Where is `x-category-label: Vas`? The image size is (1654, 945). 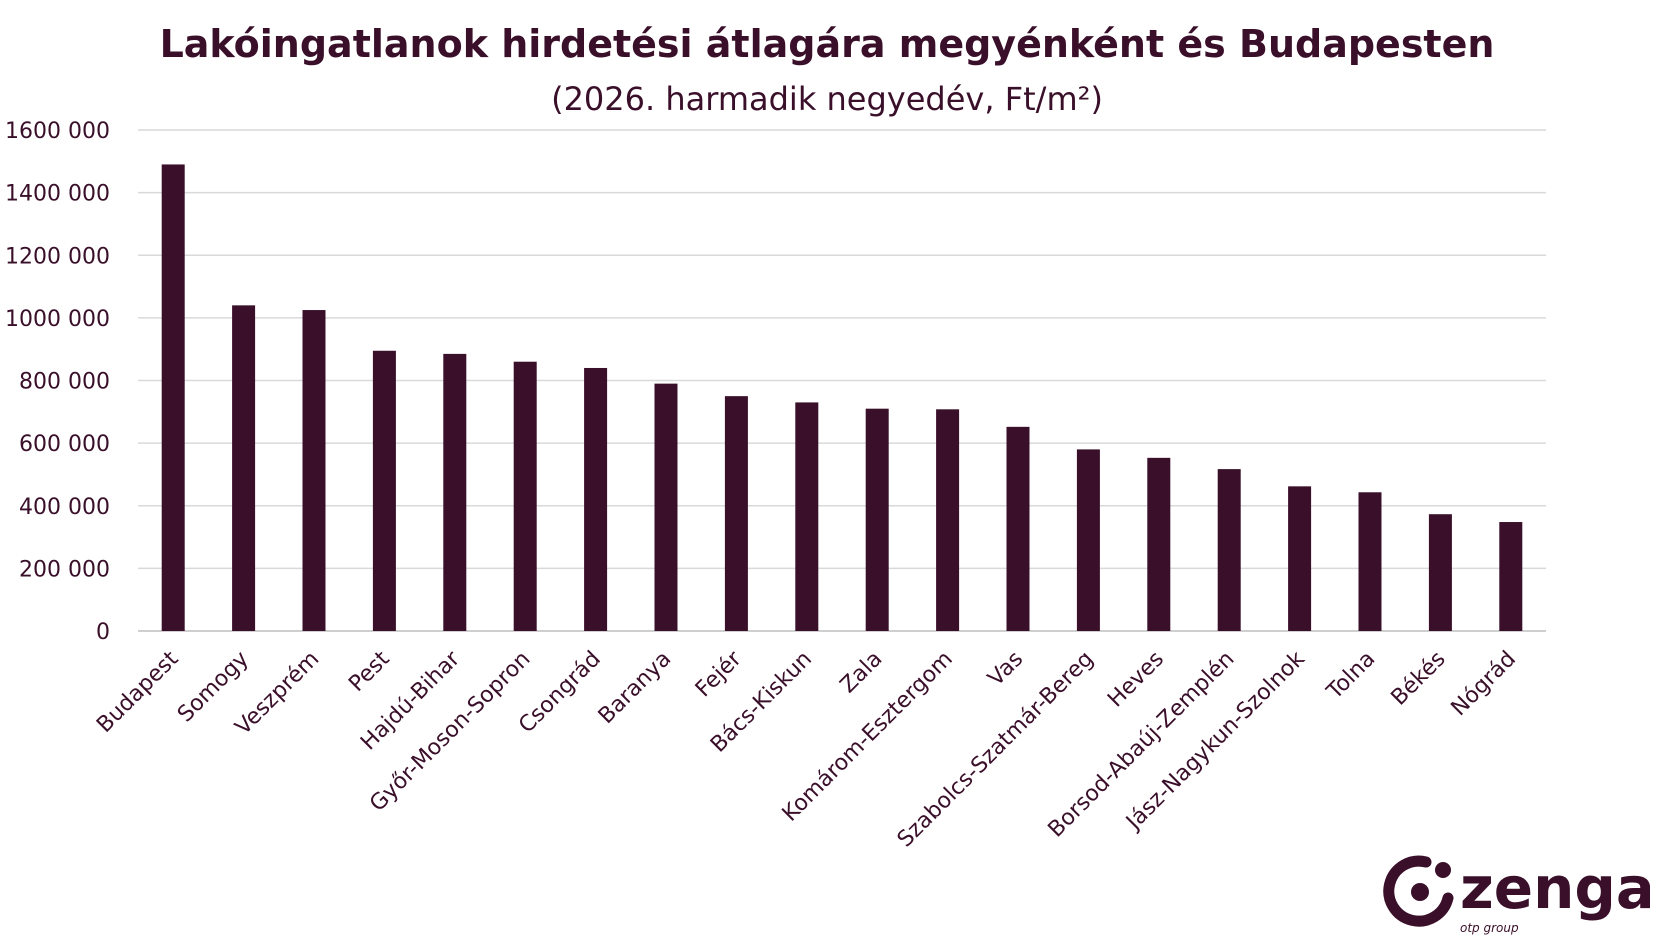
x-category-label: Vas is located at coordinates (1005, 669).